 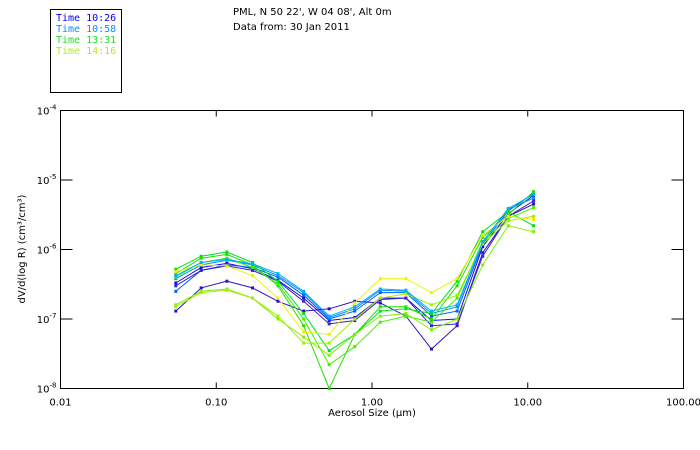 I want to click on y-tick-label: 10⁻⁷, so click(x=47, y=319).